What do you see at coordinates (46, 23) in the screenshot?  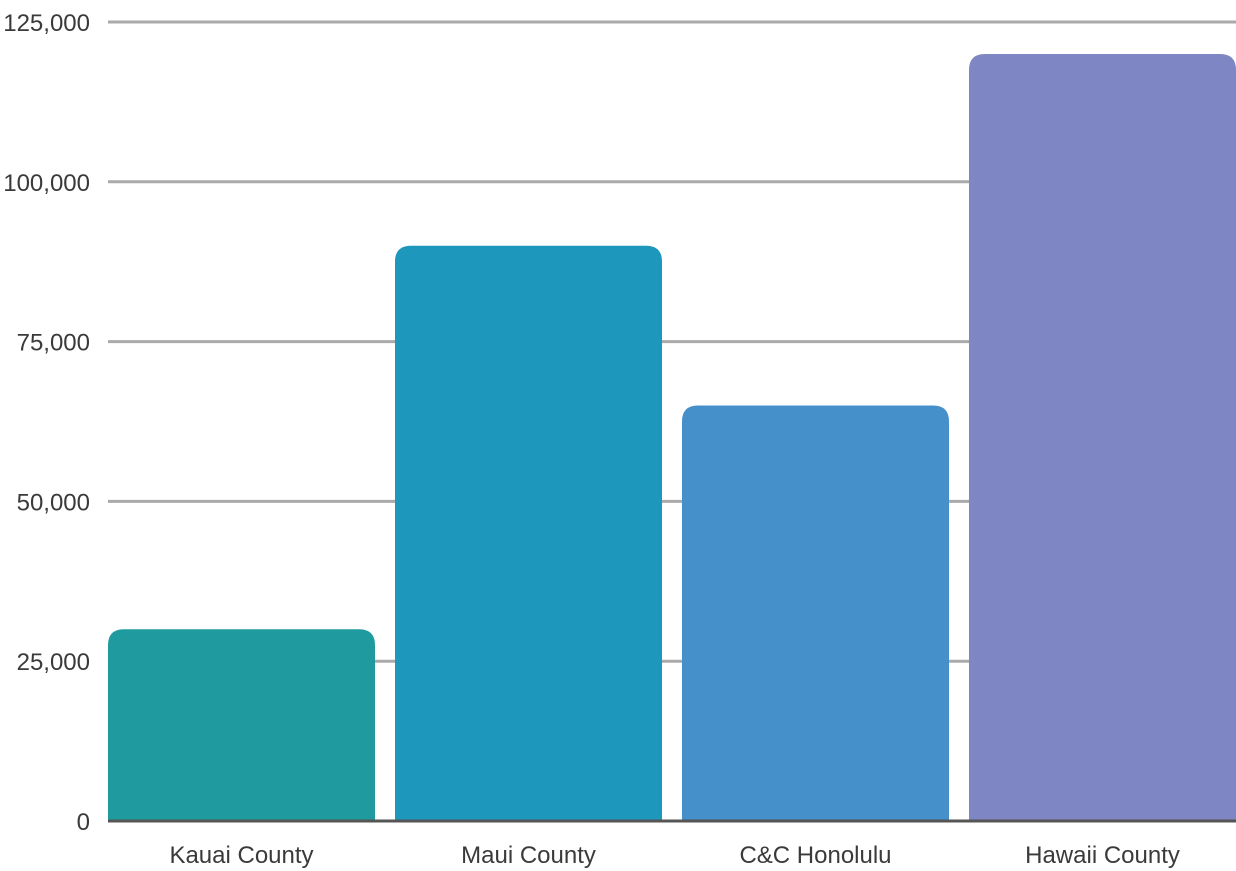 I see `y-tick-label: 125,000` at bounding box center [46, 23].